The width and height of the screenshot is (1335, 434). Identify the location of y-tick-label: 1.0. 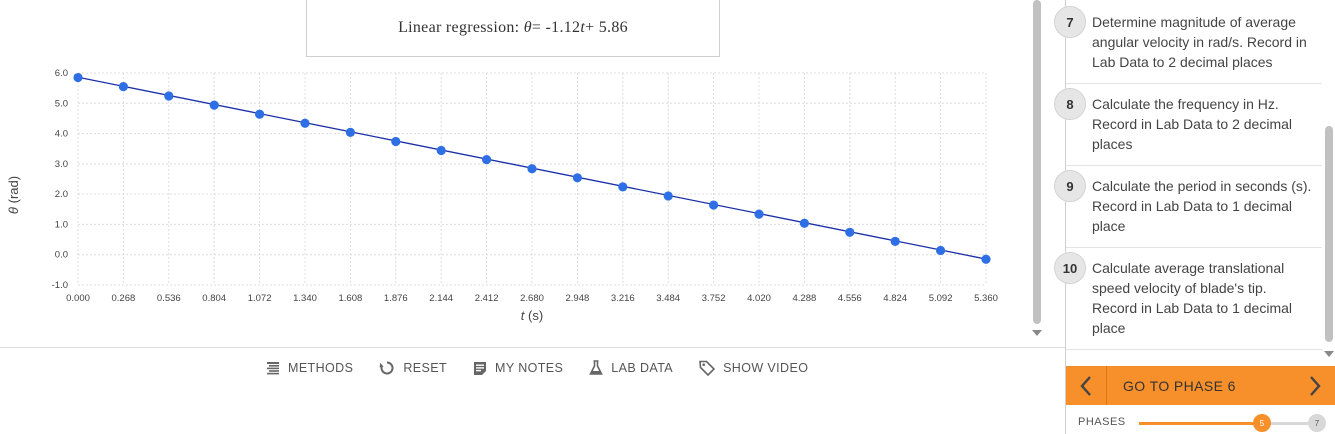
(61, 224).